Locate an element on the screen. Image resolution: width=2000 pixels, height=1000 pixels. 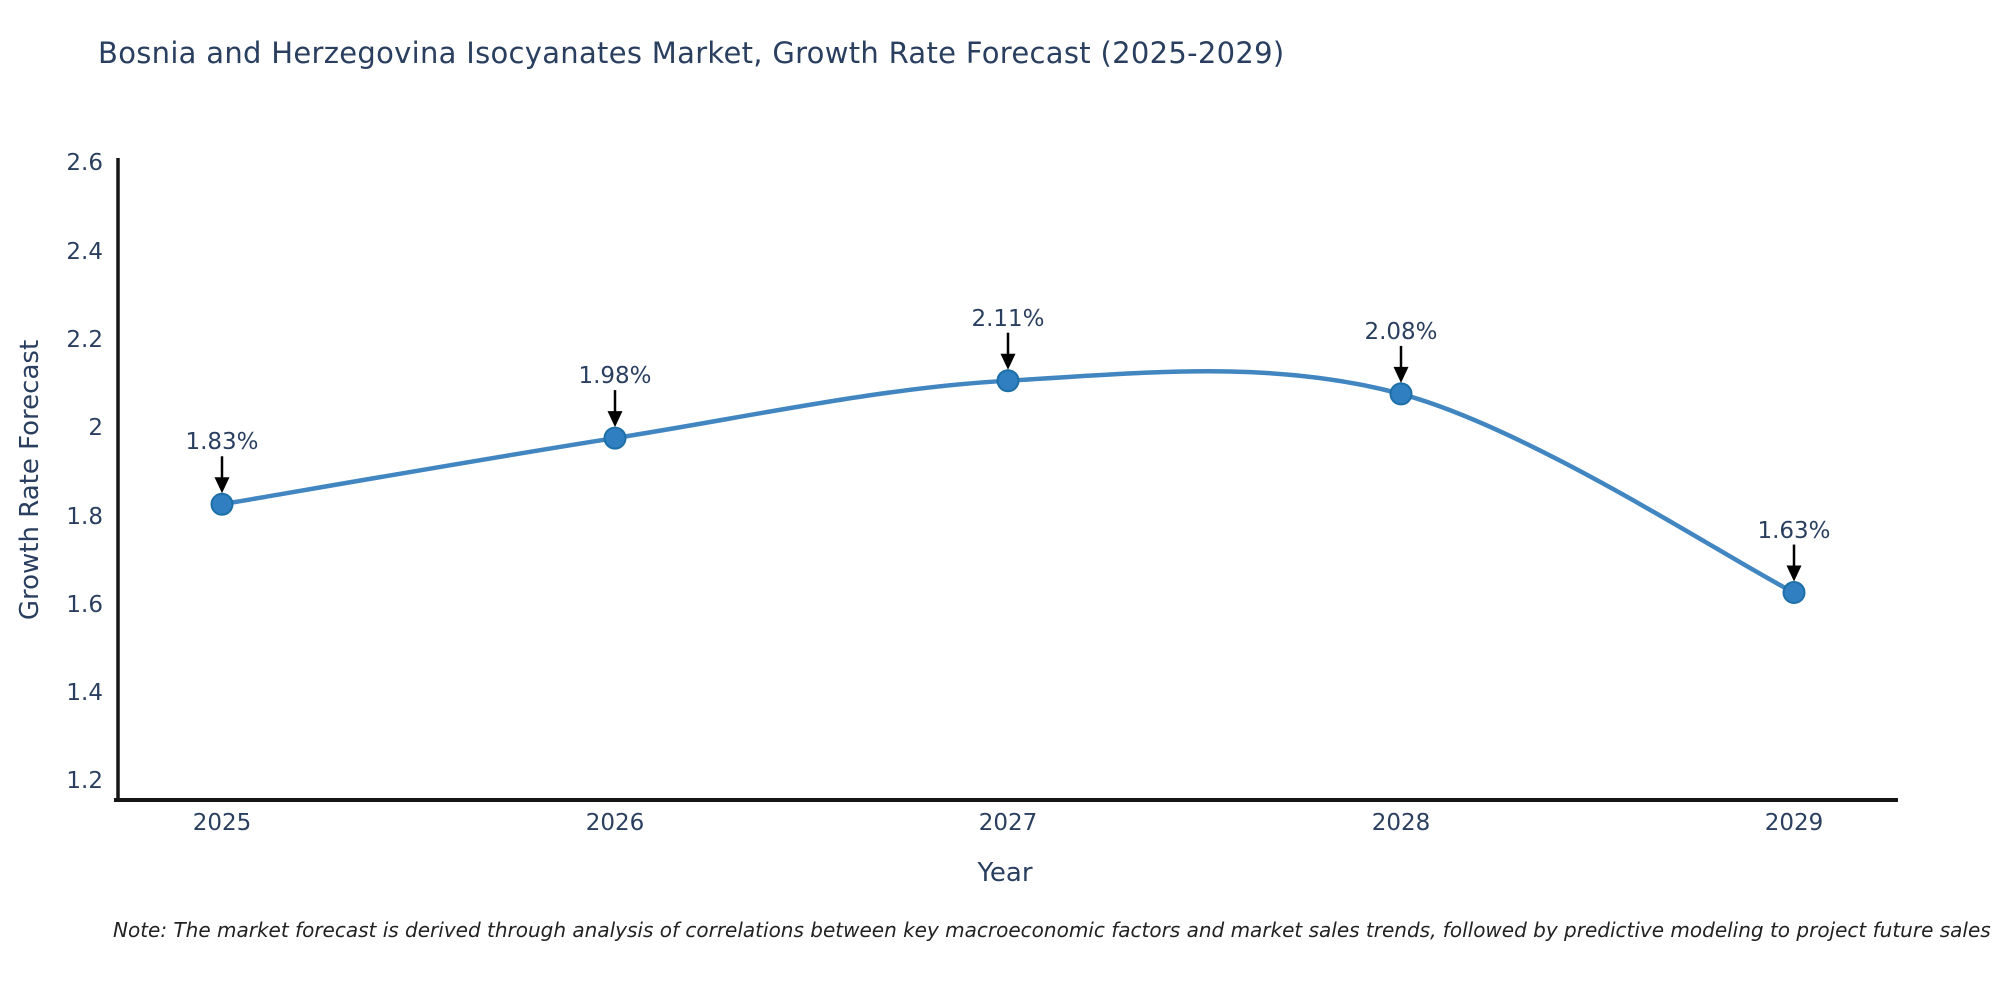
y-axis-title: Growth Rate Forecast is located at coordinates (30, 480).